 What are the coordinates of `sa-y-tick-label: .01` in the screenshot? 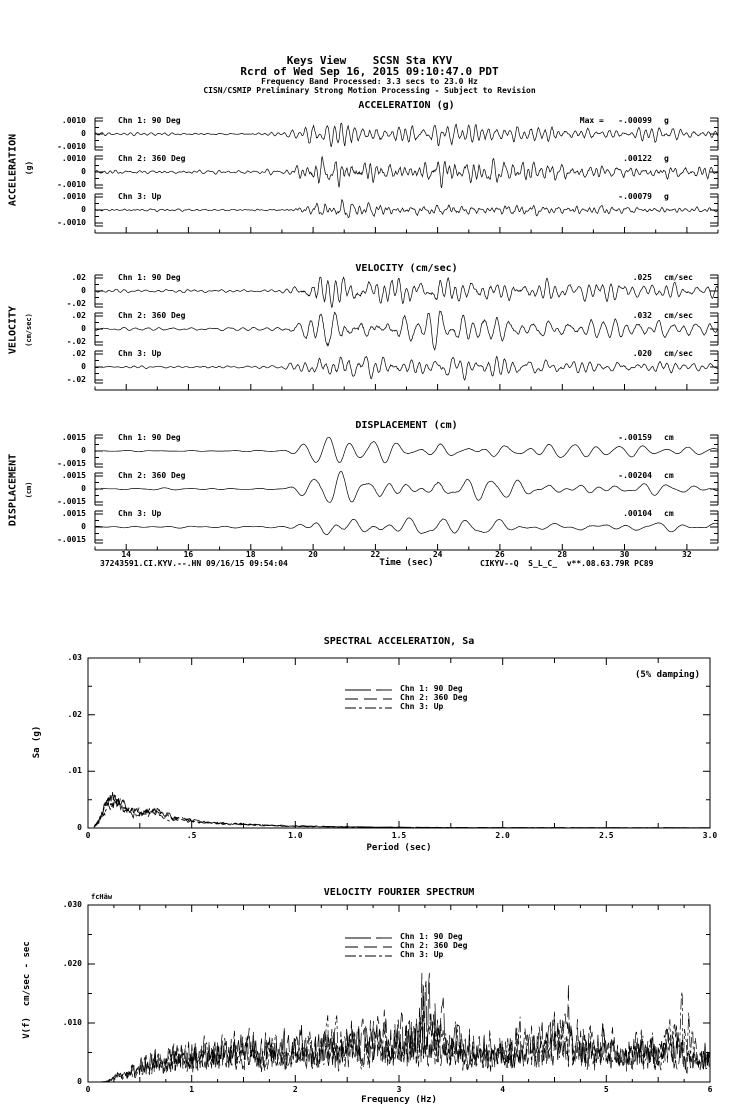 It's located at (74, 771).